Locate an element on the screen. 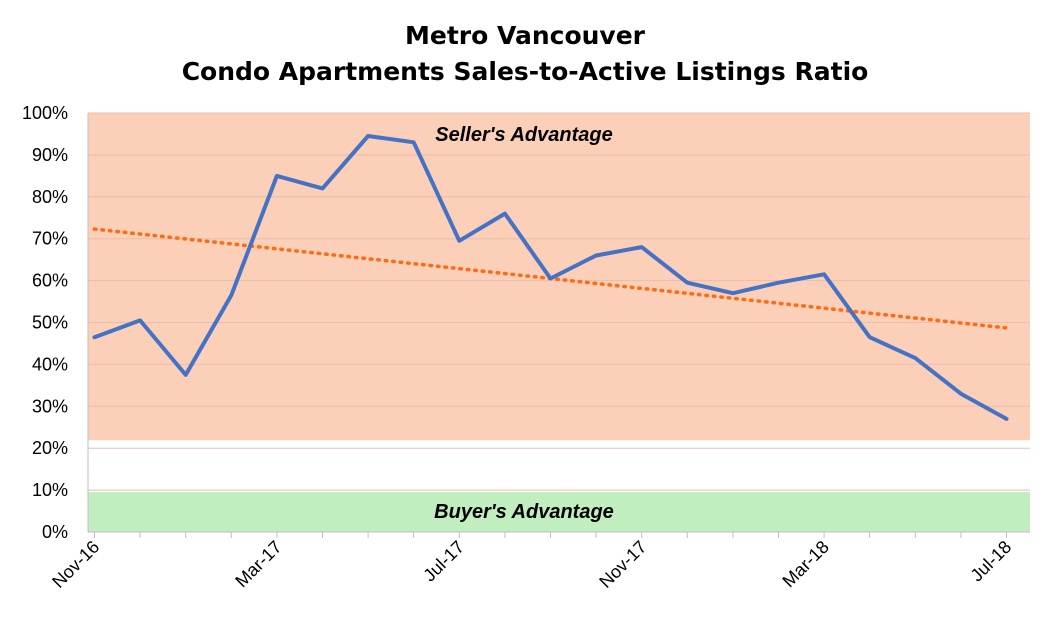 Image resolution: width=1050 pixels, height=622 pixels. seller-advantage-label: Seller's Advantage is located at coordinates (523, 135).